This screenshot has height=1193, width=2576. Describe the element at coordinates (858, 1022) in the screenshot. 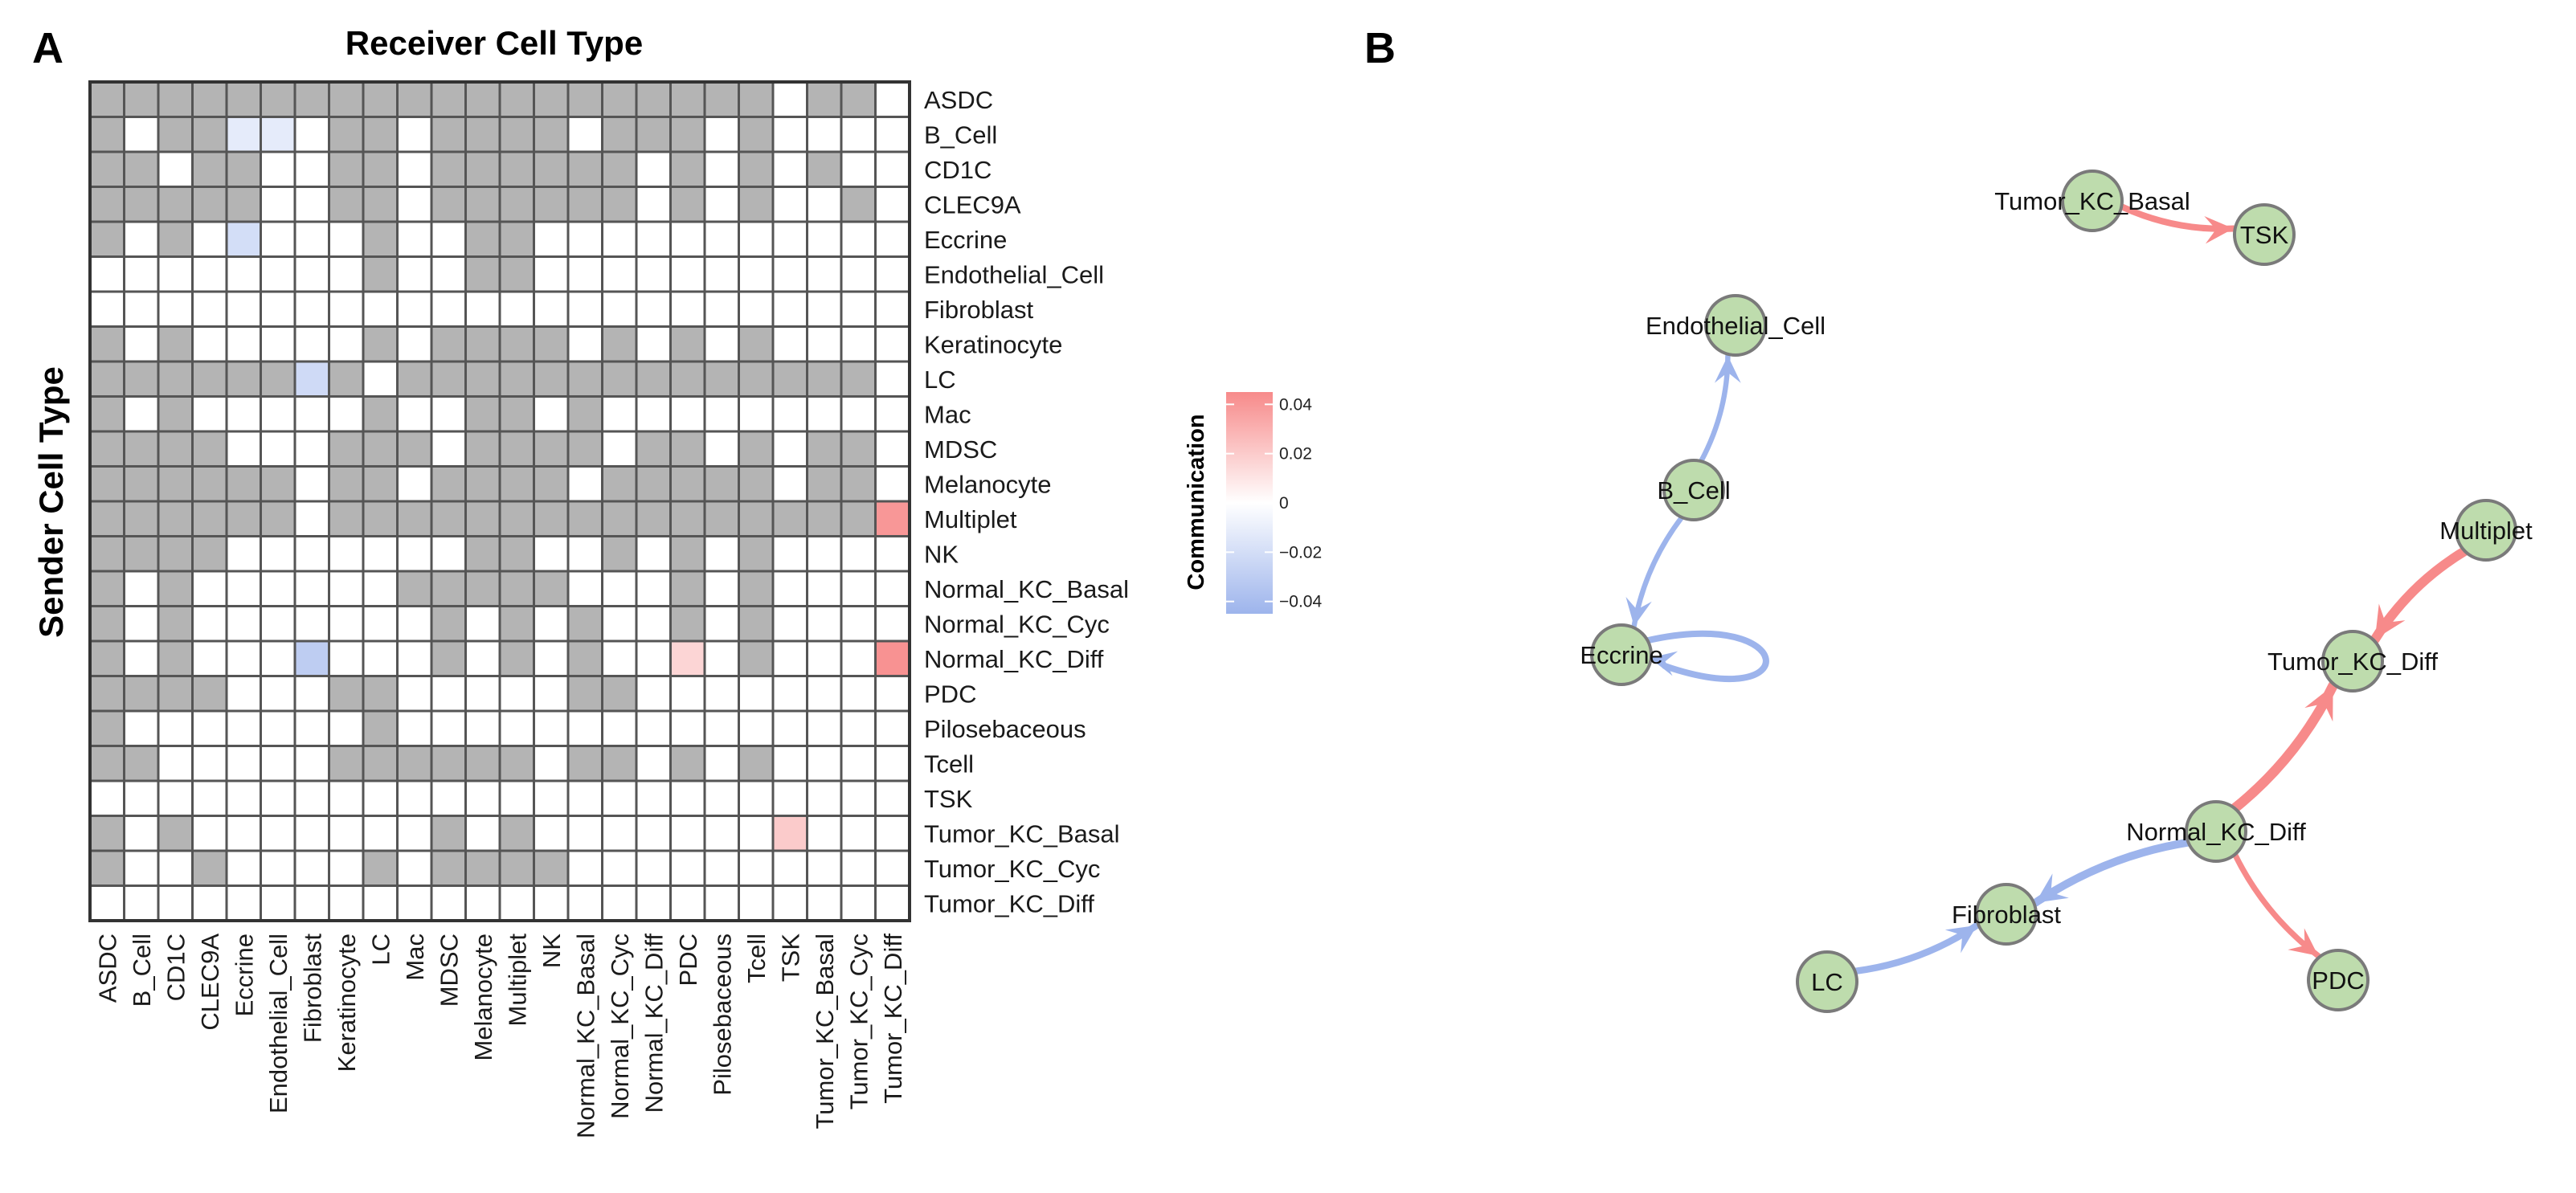

I see `column-label: Tumor_KC_Cyc` at that location.